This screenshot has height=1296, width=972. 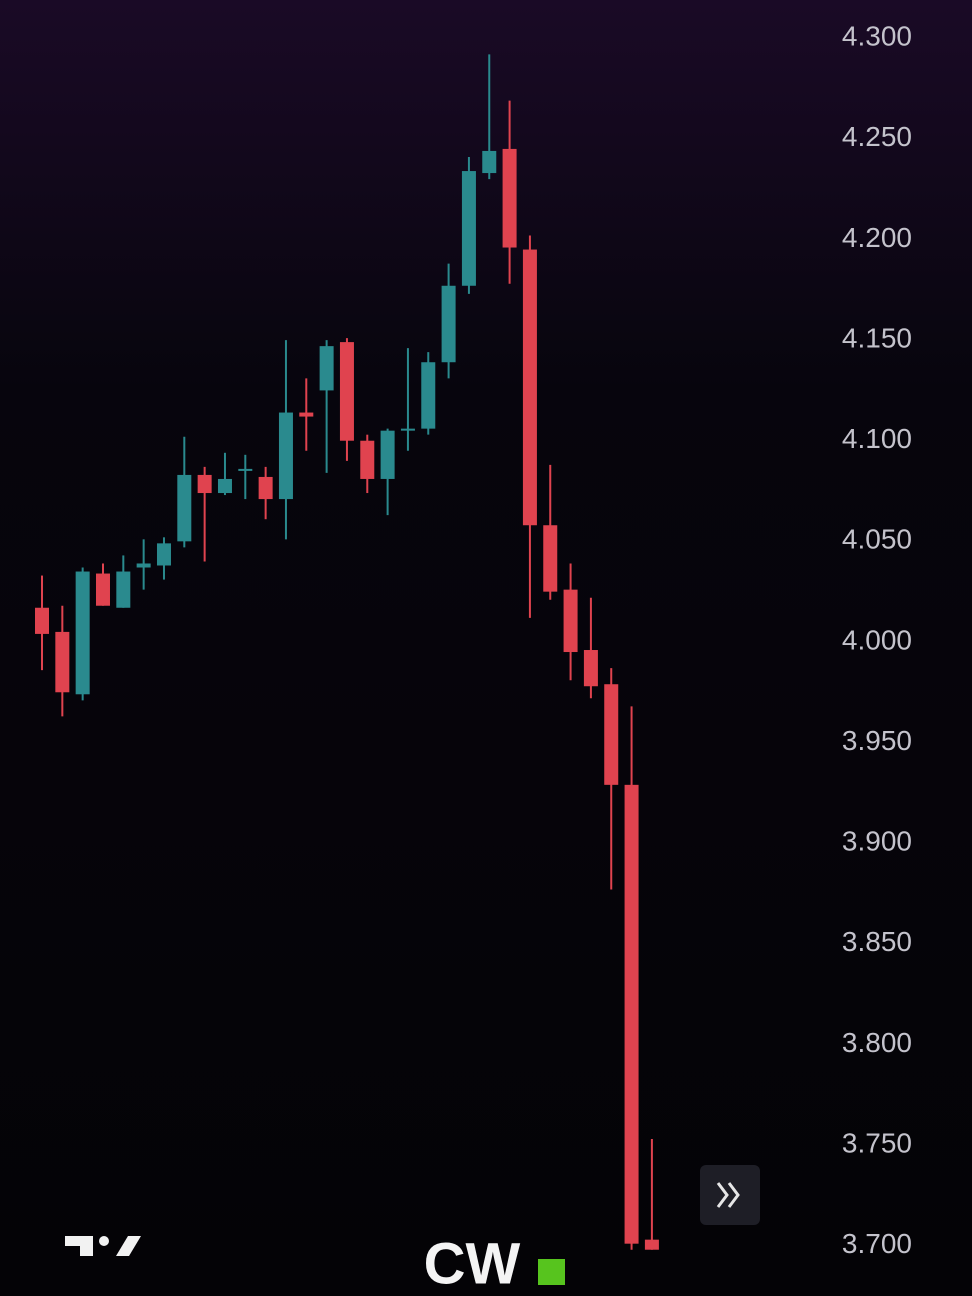 What do you see at coordinates (877, 1243) in the screenshot?
I see `y-tick-label: 3.700` at bounding box center [877, 1243].